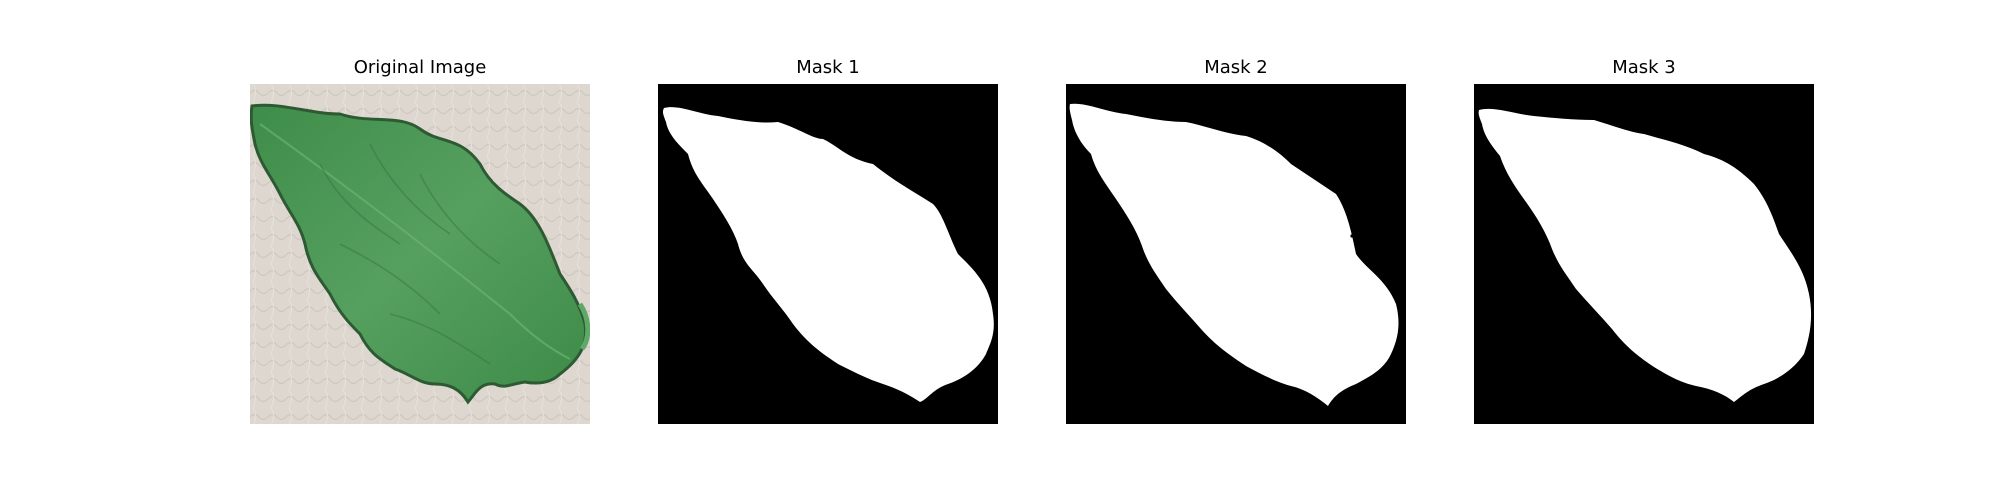  Describe the element at coordinates (1236, 67) in the screenshot. I see `panel-title: Mask 2` at that location.